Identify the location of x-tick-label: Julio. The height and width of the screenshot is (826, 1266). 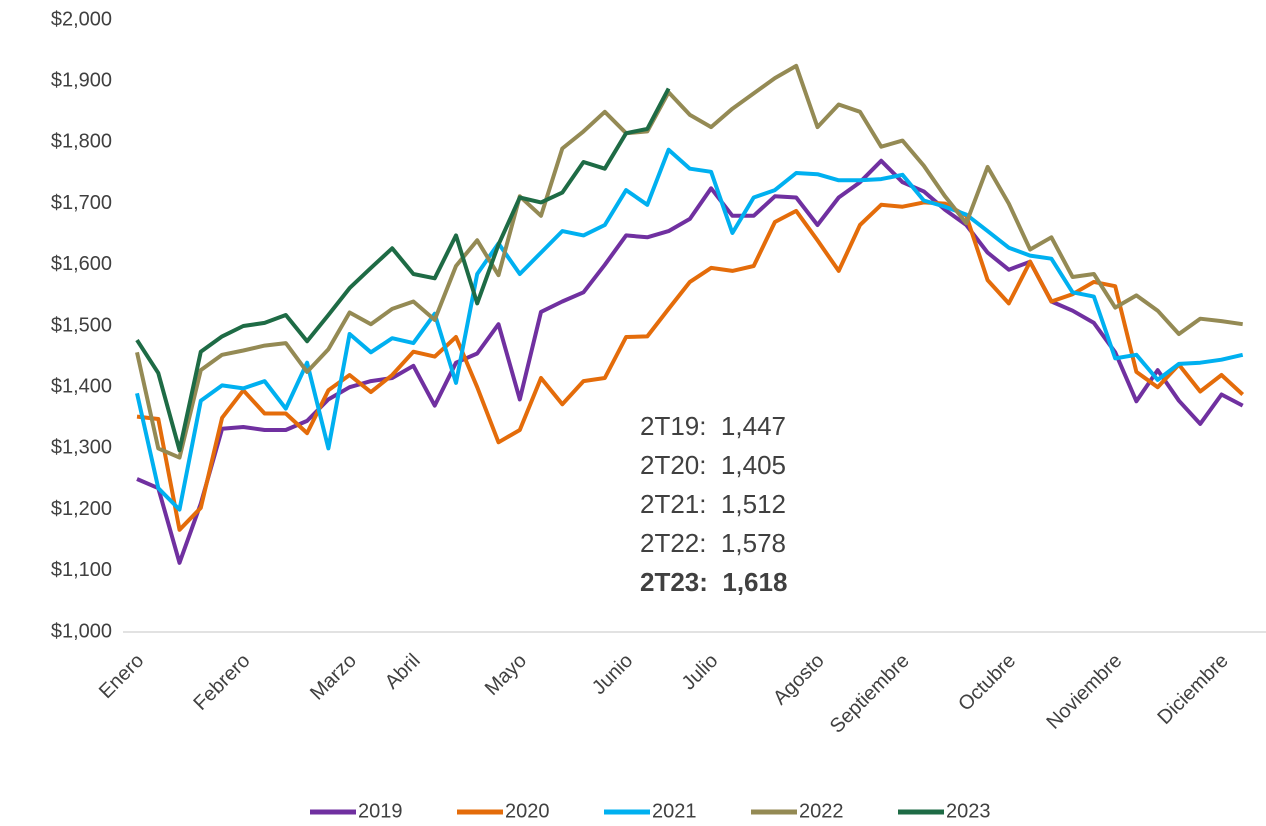
(700, 672).